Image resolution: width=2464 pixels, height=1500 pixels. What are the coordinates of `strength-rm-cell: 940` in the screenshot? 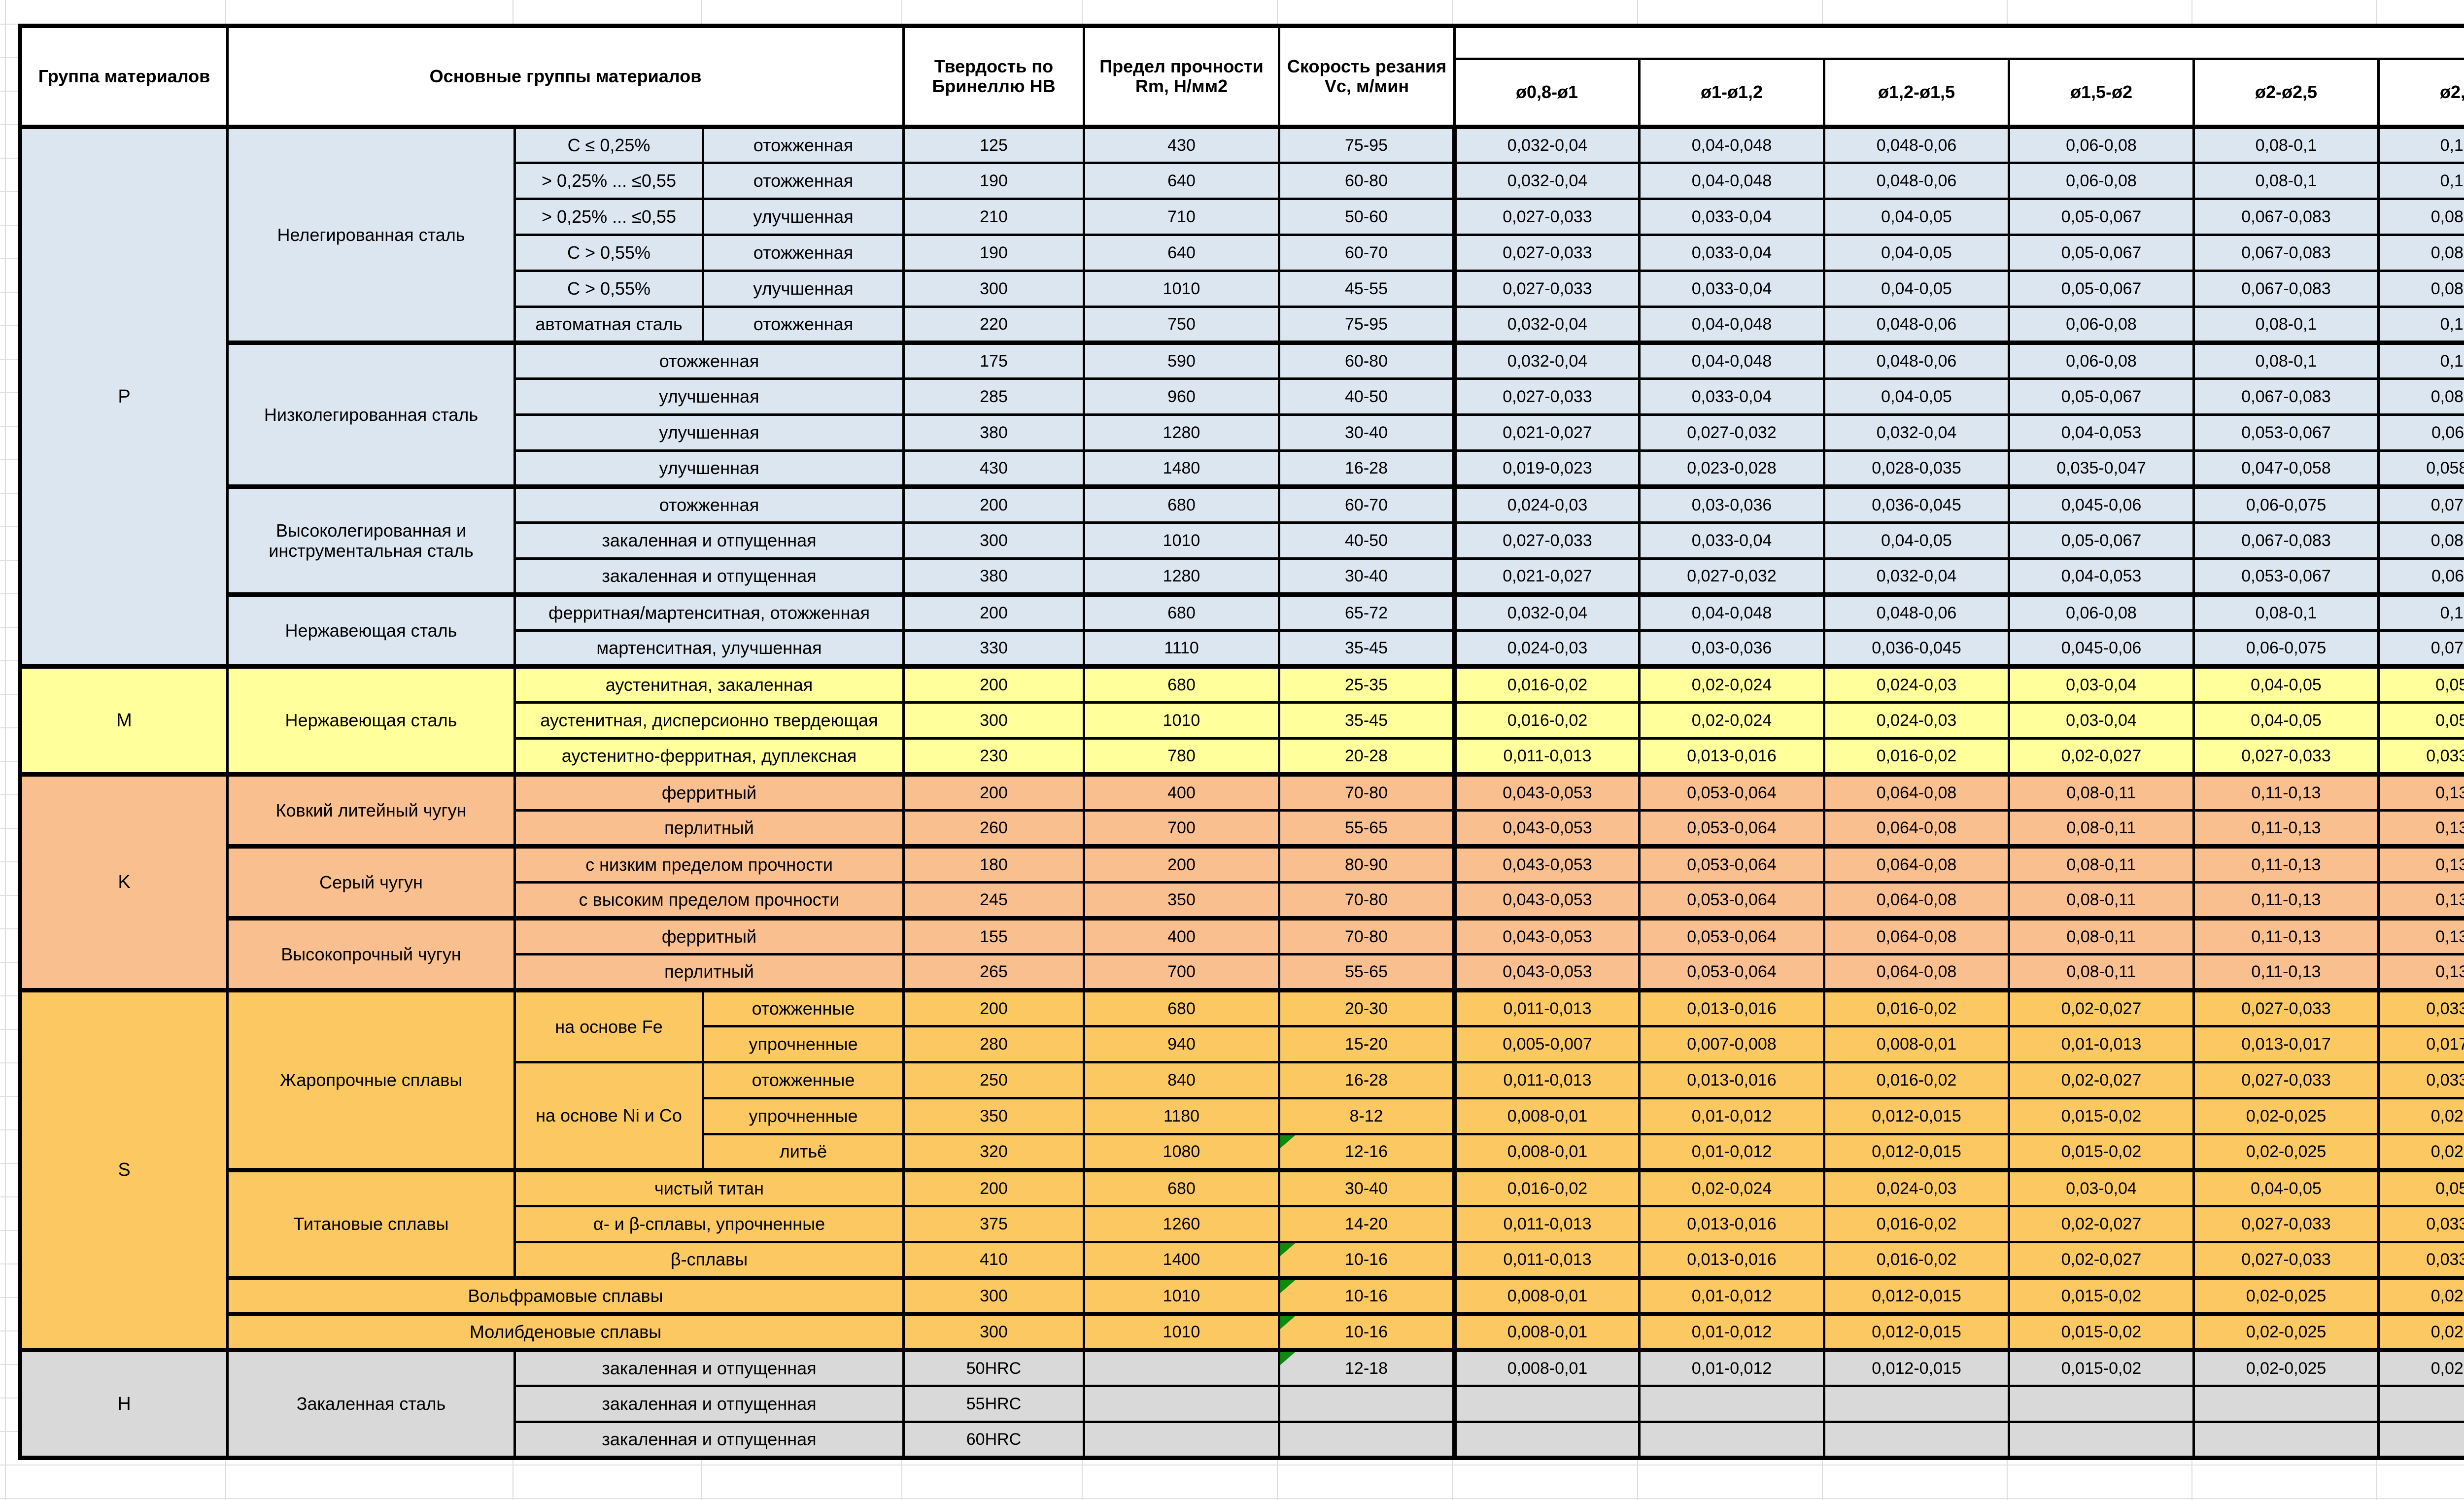 It's located at (1181, 1044).